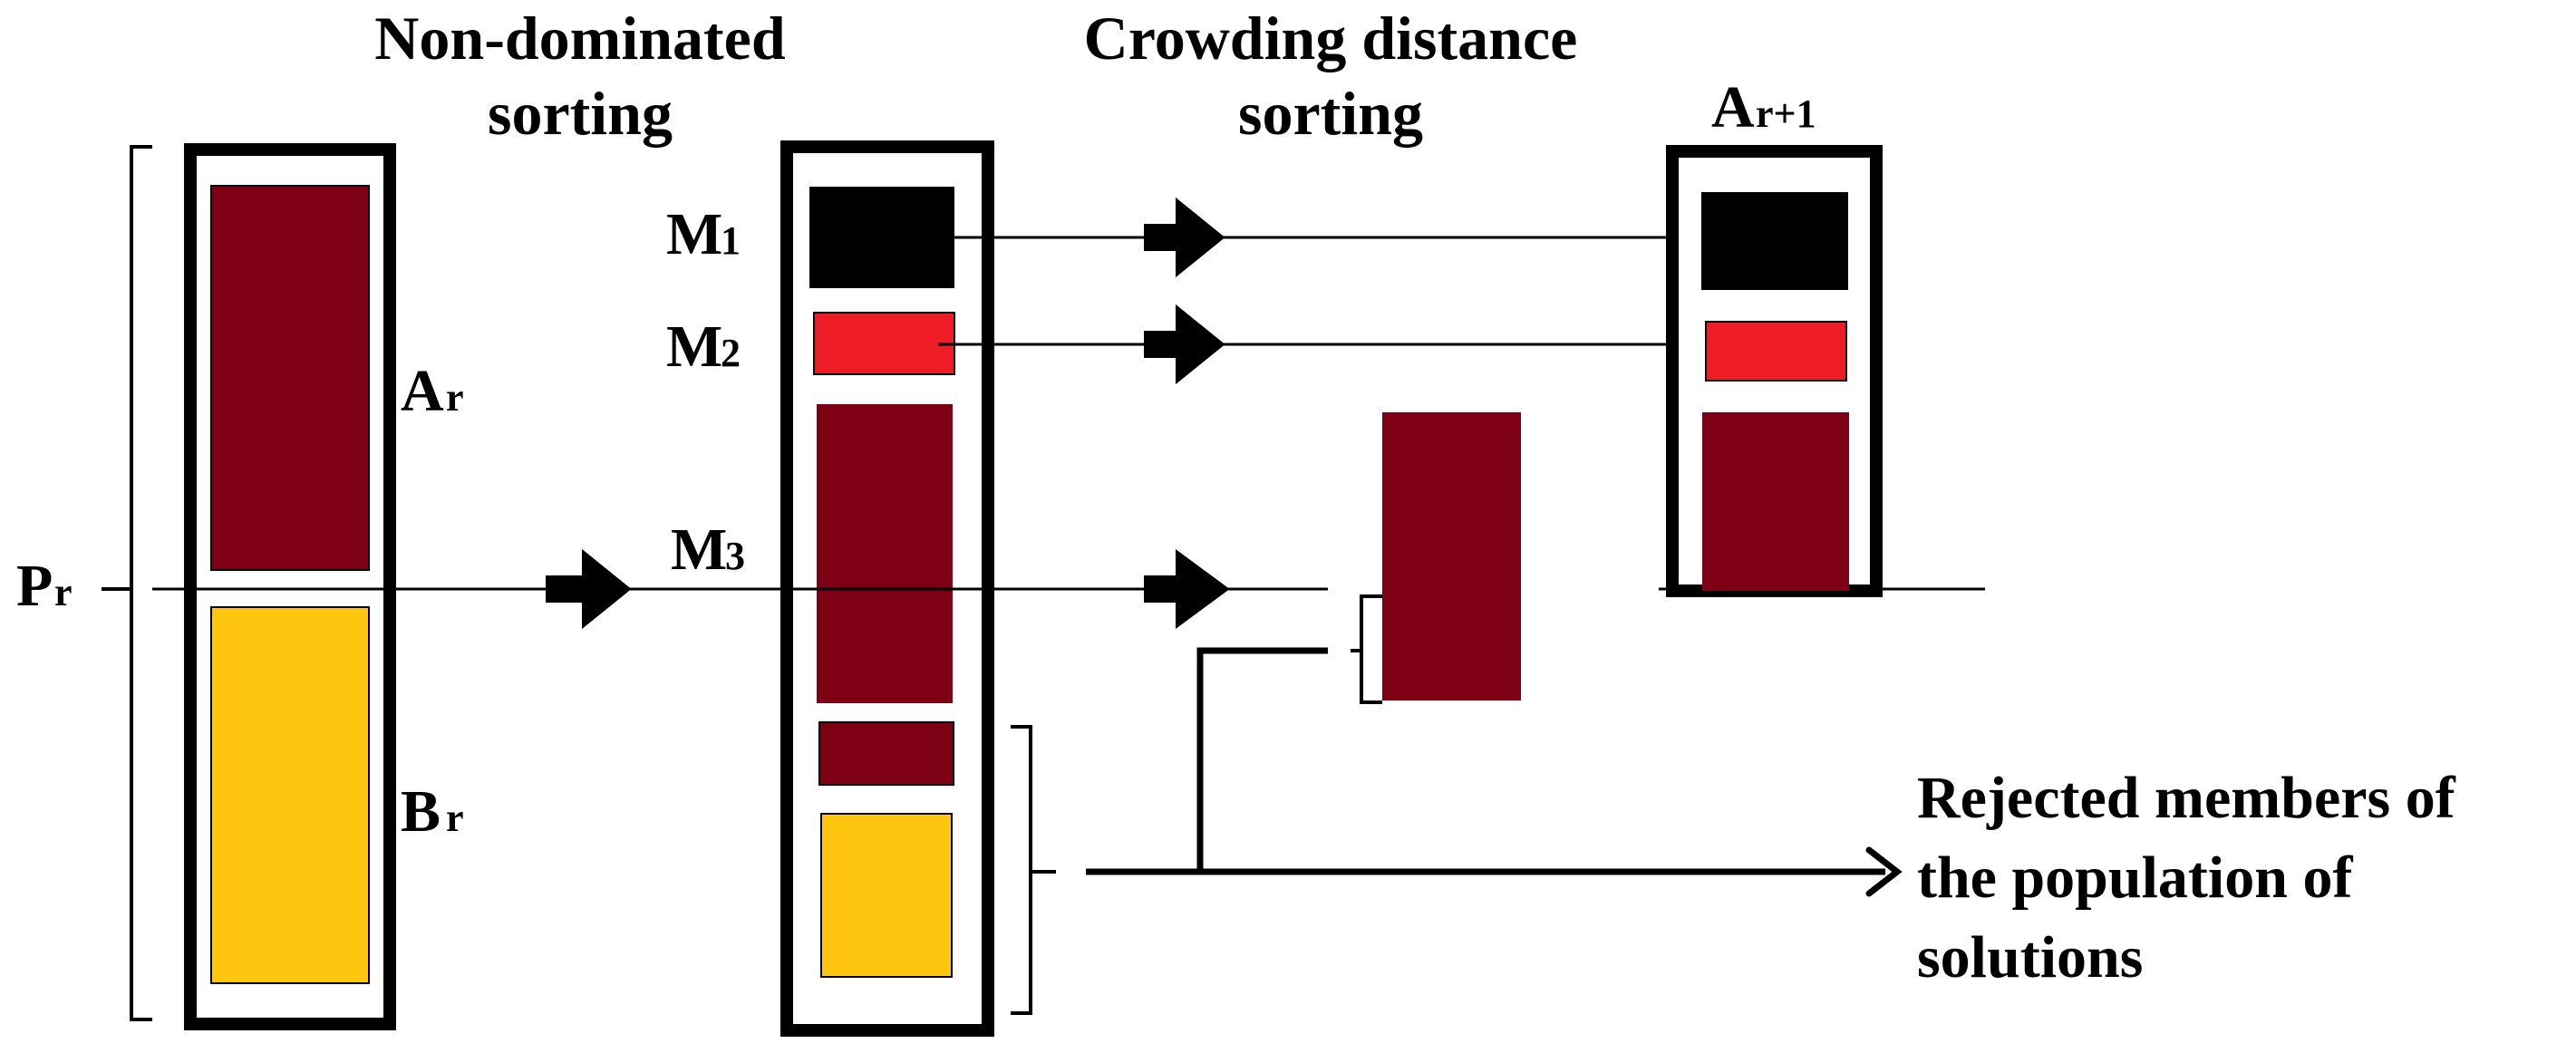  I want to click on label-a-r: A r, so click(432, 391).